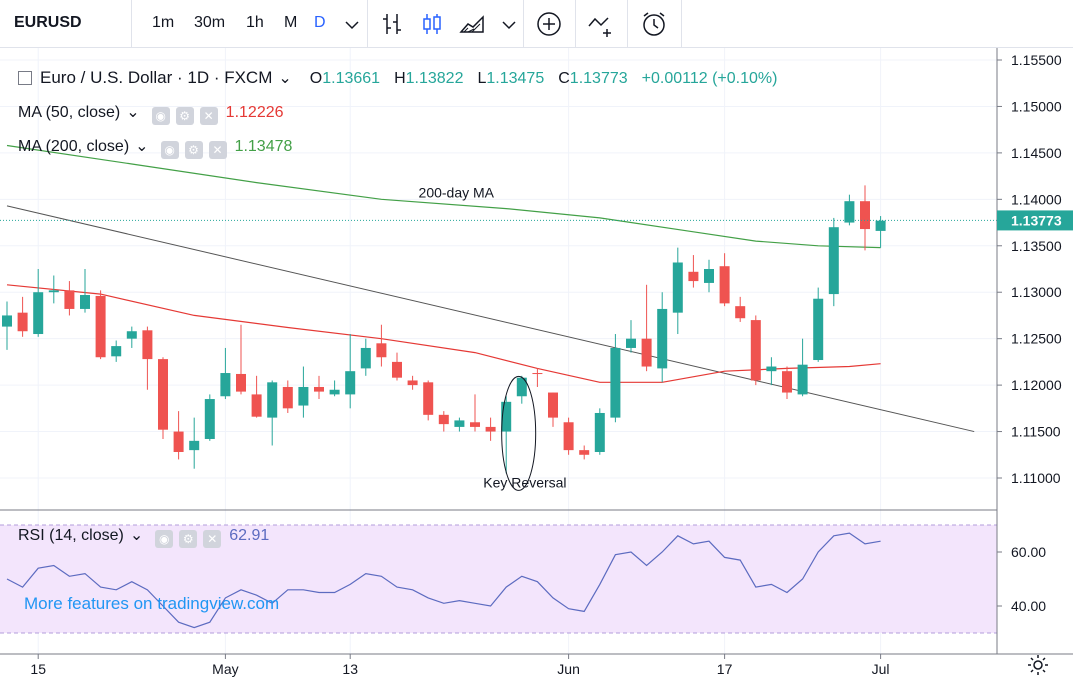  What do you see at coordinates (1036, 153) in the screenshot?
I see `price-tick-label: 1.14500` at bounding box center [1036, 153].